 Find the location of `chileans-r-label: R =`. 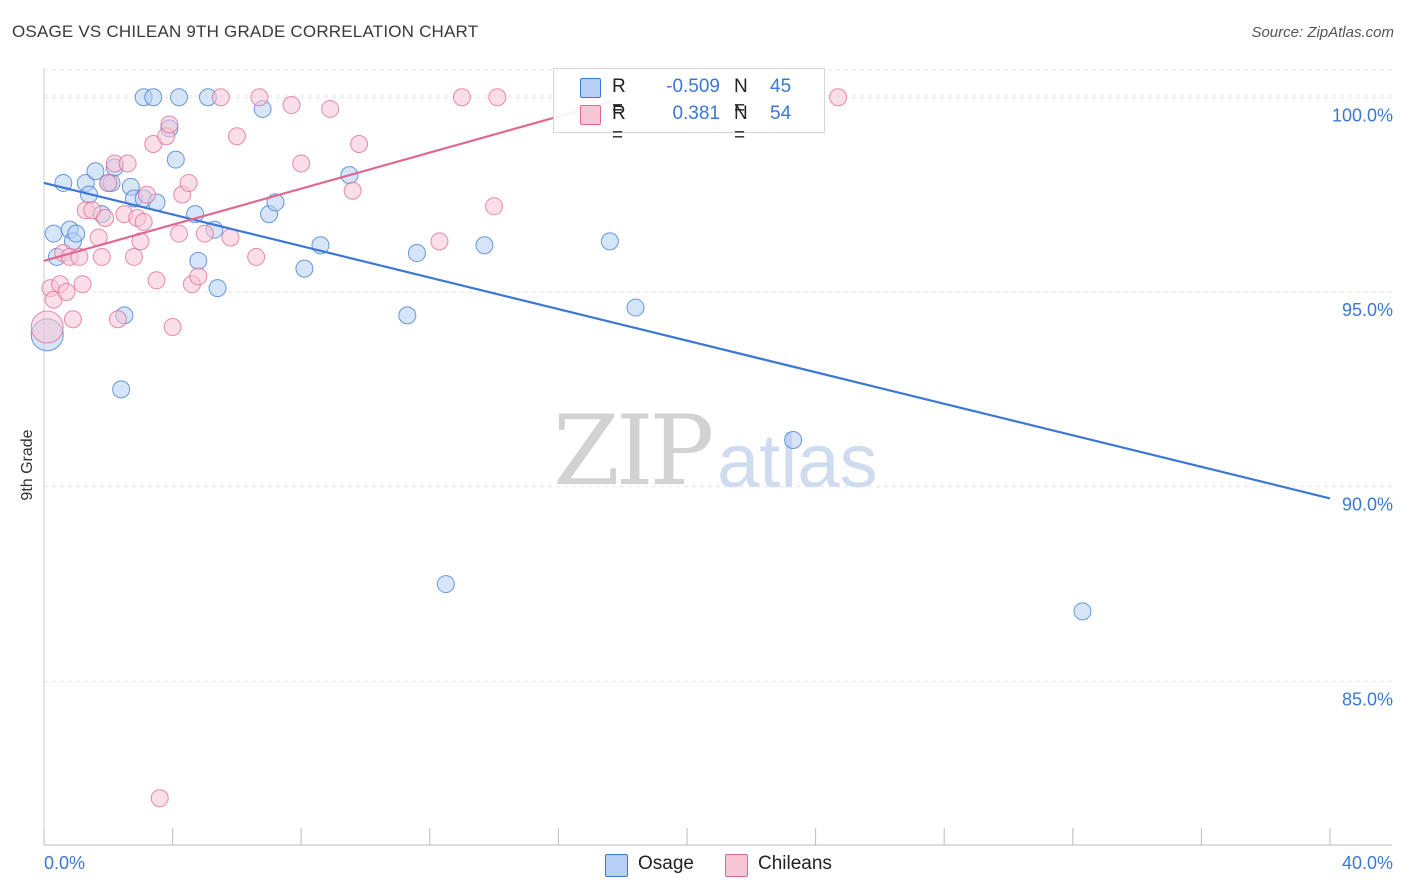

chileans-r-label: R = is located at coordinates (619, 124).